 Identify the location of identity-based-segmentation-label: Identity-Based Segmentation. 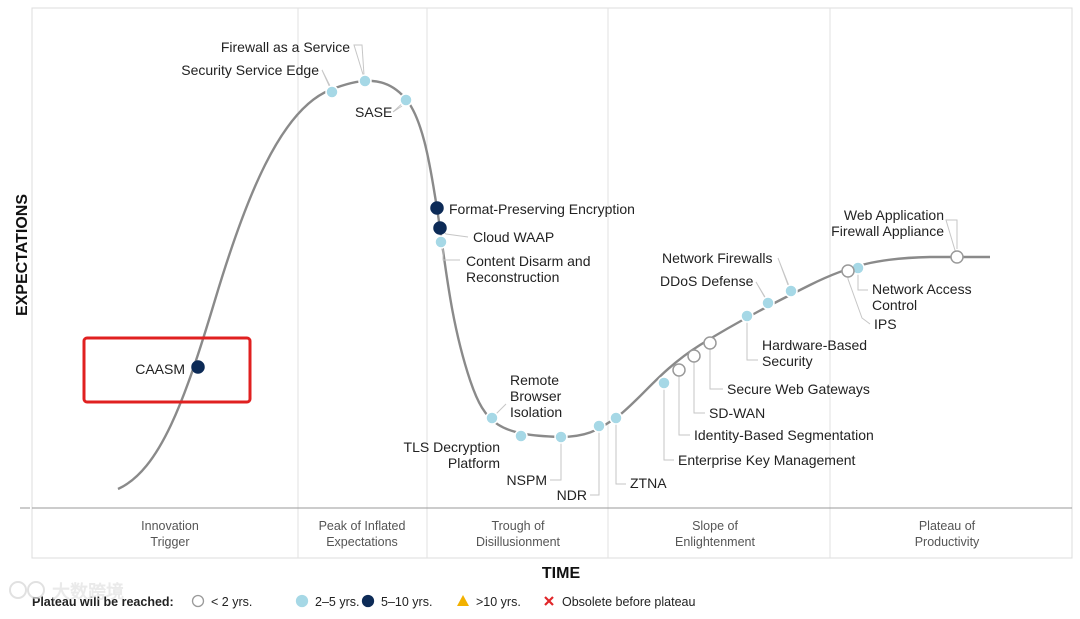
(784, 435).